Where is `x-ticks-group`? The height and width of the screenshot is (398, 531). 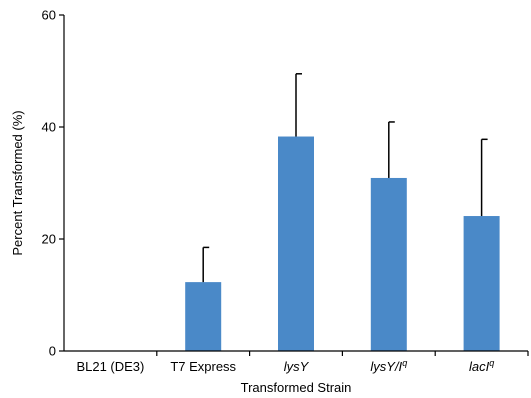
x-ticks-group is located at coordinates (342, 353).